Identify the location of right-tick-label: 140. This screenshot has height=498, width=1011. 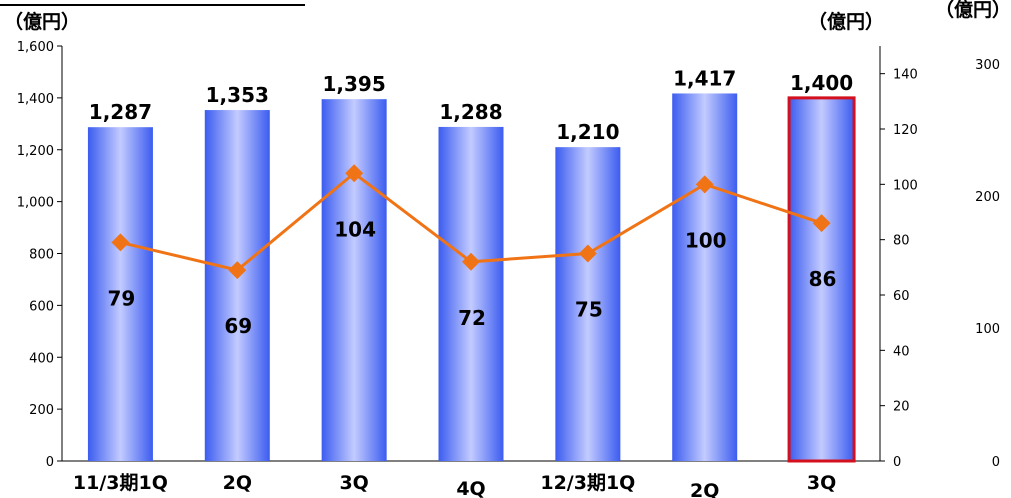
(905, 75).